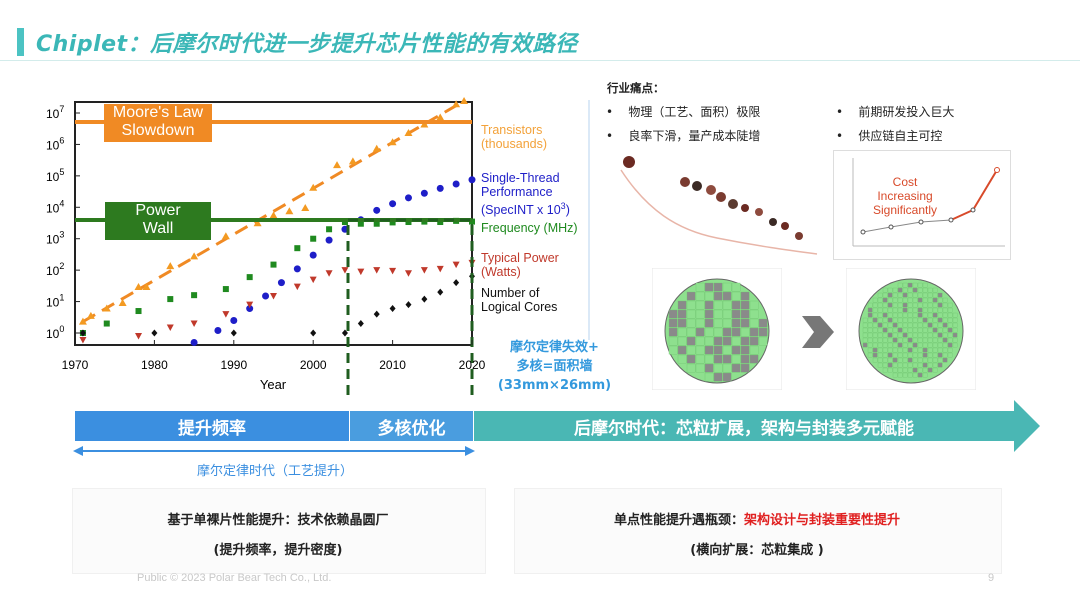 This screenshot has height=607, width=1080. I want to click on moores-law-label-line1: Moore's Law, so click(158, 112).